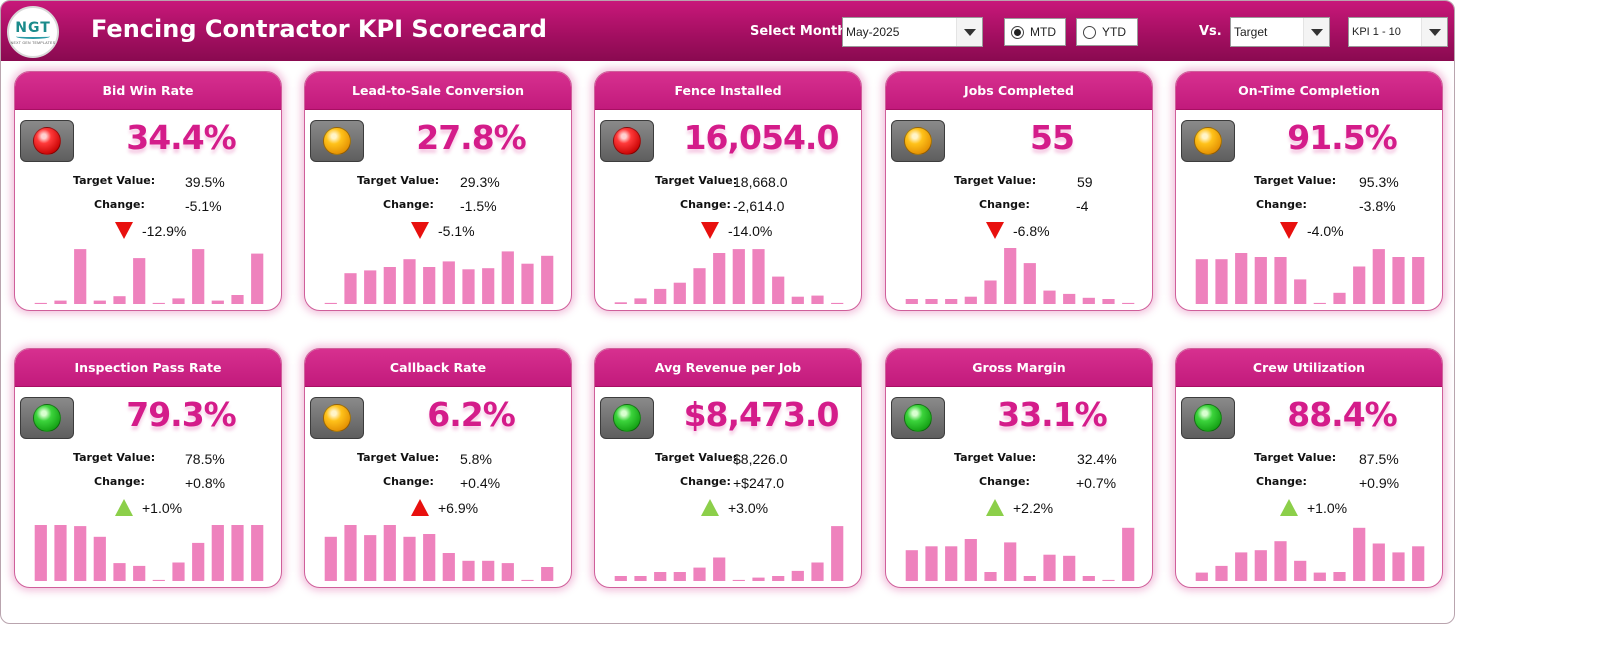  I want to click on percent-change: +1.0%, so click(162, 507).